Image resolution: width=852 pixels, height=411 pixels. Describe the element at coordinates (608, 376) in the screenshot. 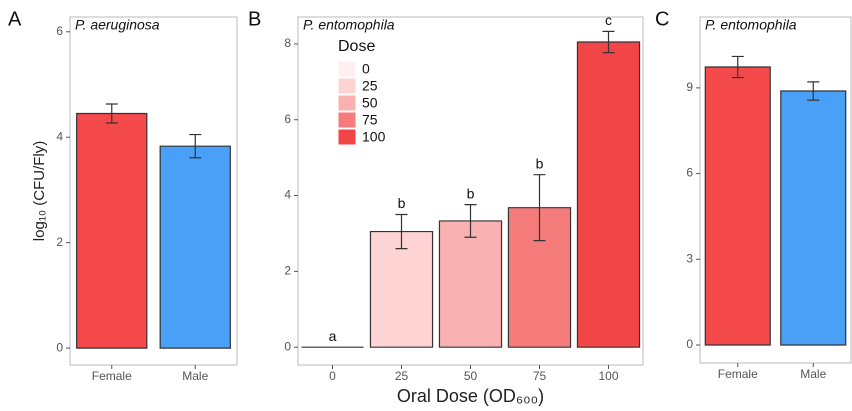

I see `x-tick-label: 100` at that location.